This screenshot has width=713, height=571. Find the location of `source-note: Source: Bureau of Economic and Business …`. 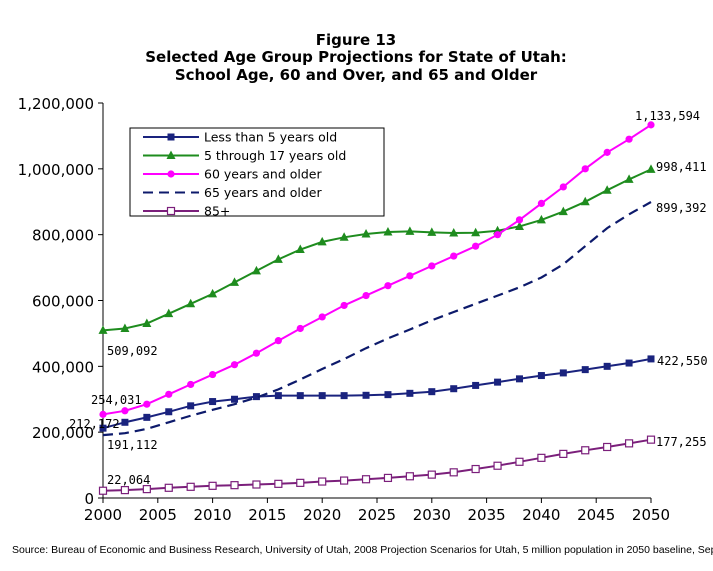

source-note: Source: Bureau of Economic and Business … is located at coordinates (362, 550).